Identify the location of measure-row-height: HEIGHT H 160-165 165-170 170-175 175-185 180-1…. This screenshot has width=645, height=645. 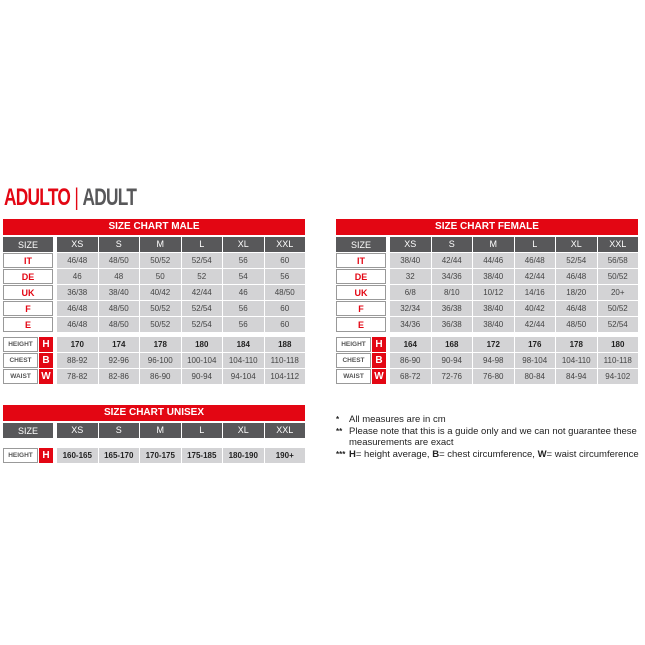
(154, 455).